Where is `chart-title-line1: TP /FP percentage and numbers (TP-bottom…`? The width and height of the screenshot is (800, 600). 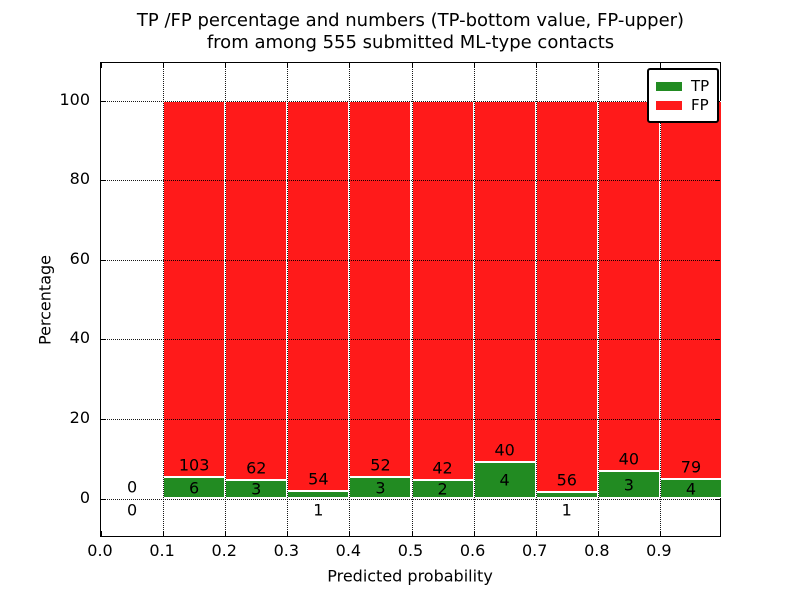
chart-title-line1: TP /FP percentage and numbers (TP-bottom… is located at coordinates (410, 20).